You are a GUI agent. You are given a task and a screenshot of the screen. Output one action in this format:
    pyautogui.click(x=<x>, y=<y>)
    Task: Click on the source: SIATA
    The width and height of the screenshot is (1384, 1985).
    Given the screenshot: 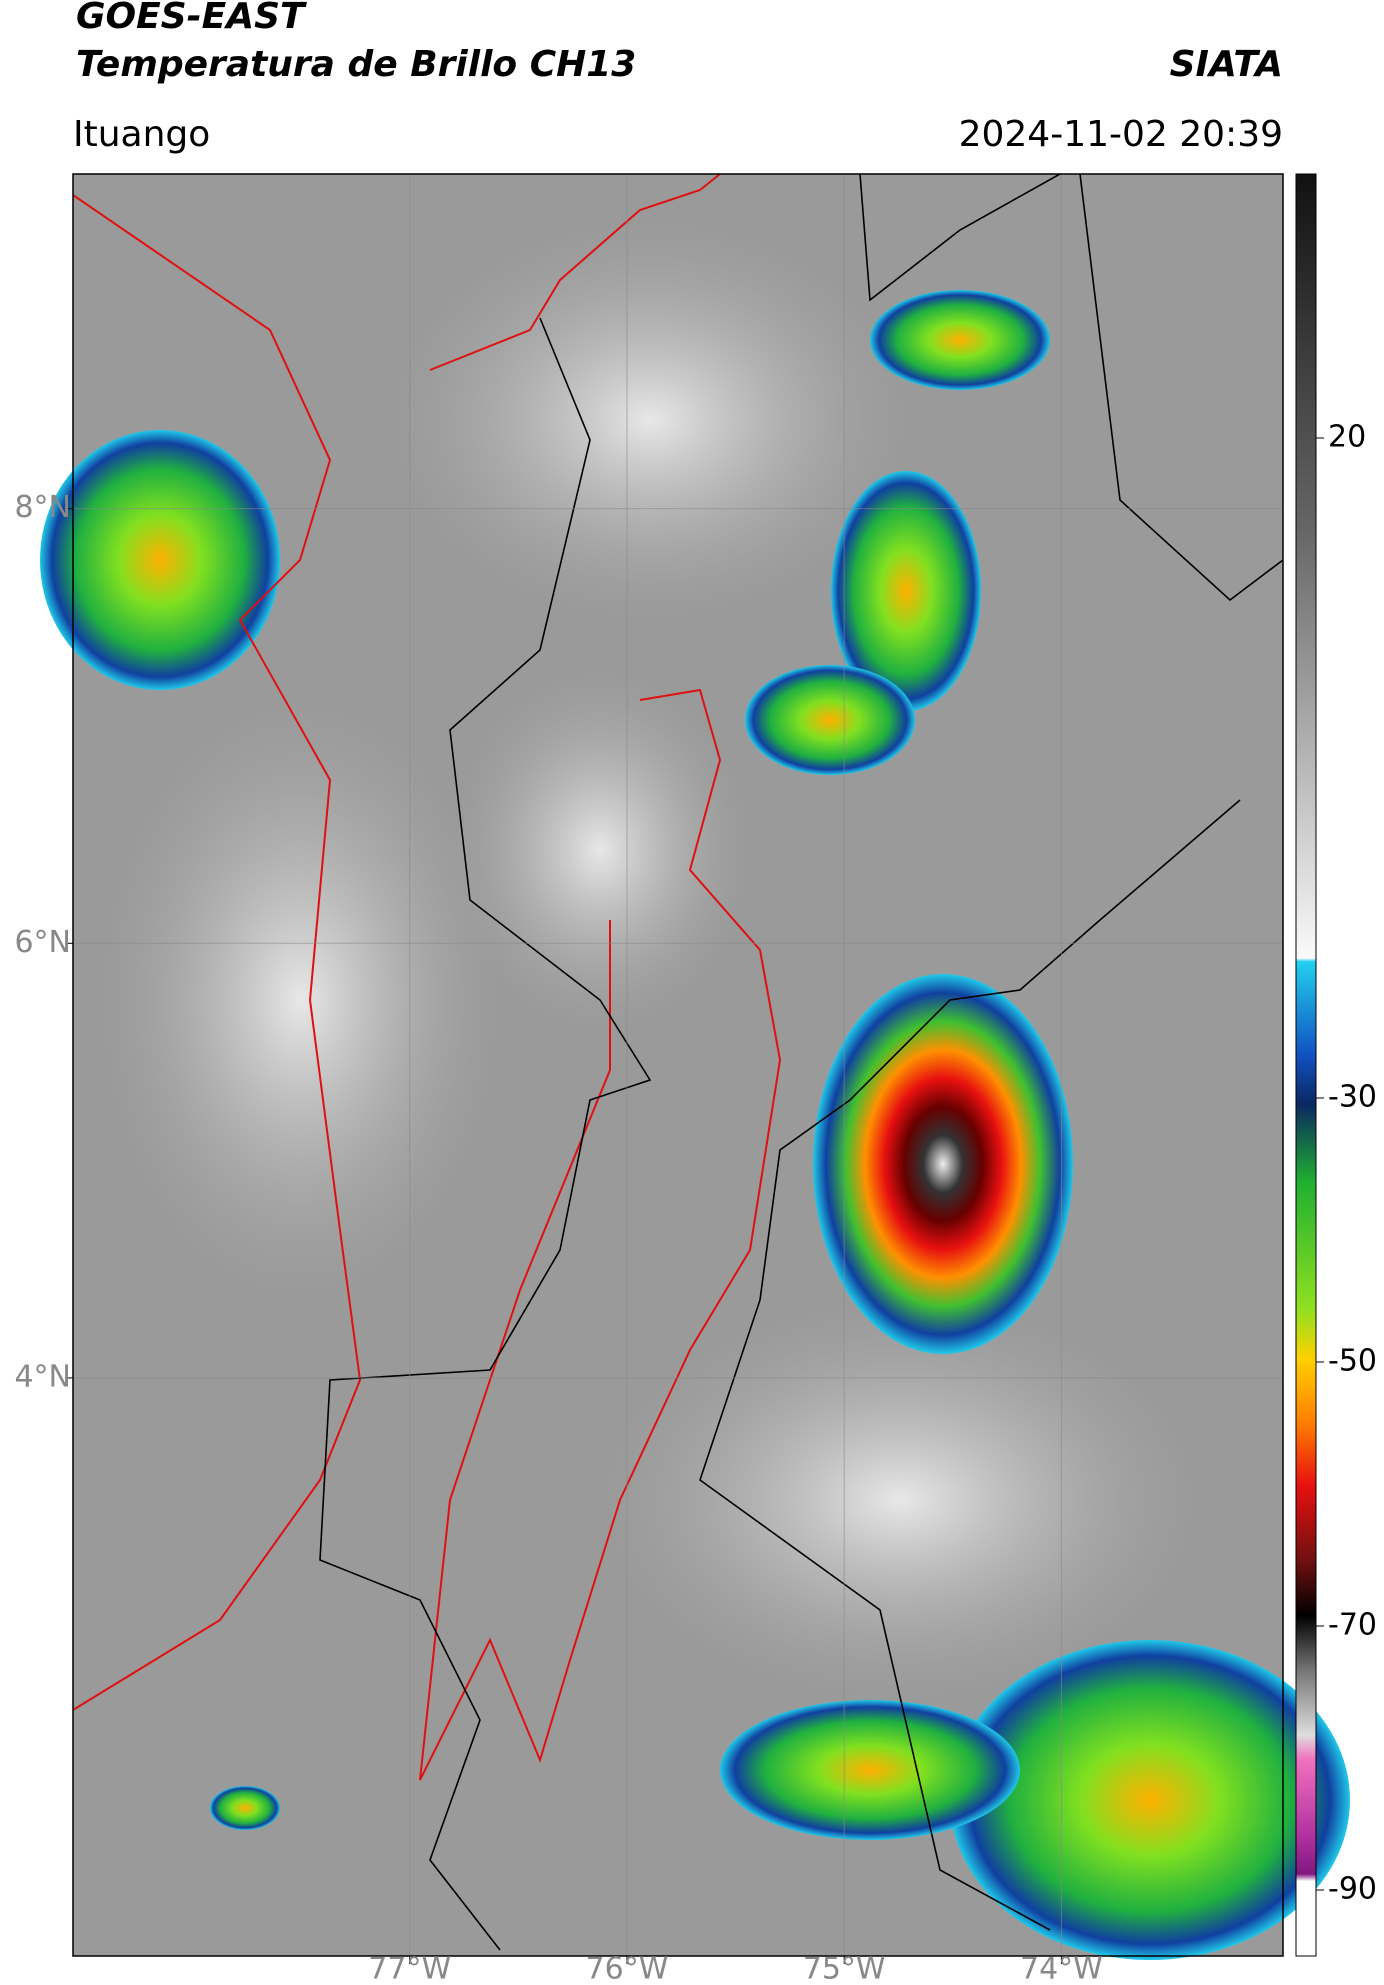 What is the action you would take?
    pyautogui.click(x=1226, y=64)
    